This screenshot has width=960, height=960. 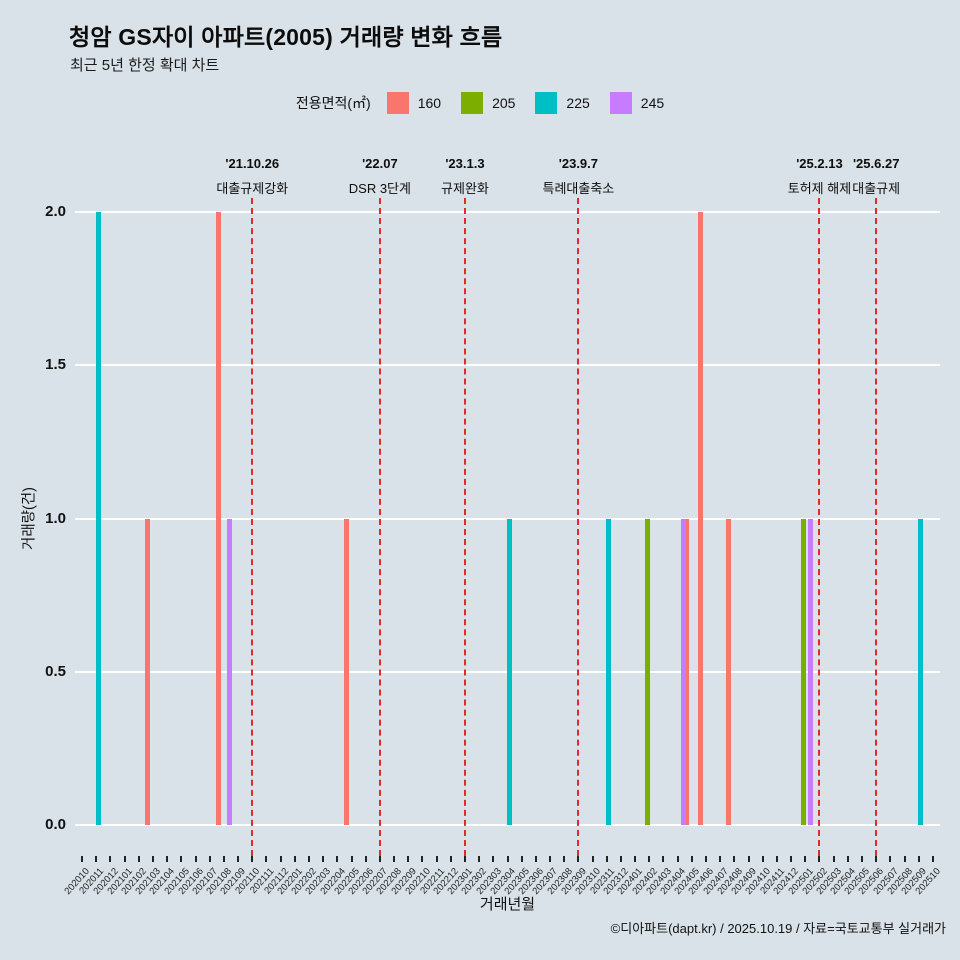 What do you see at coordinates (29, 518) in the screenshot?
I see `y-axis-title: 거래량(건)` at bounding box center [29, 518].